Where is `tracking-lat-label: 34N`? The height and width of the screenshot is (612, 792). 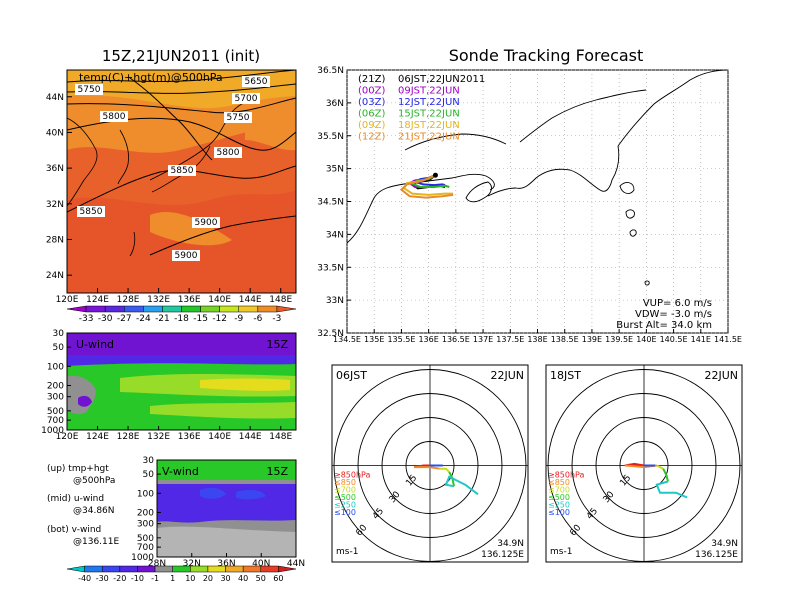 tracking-lat-label: 34N is located at coordinates (335, 235).